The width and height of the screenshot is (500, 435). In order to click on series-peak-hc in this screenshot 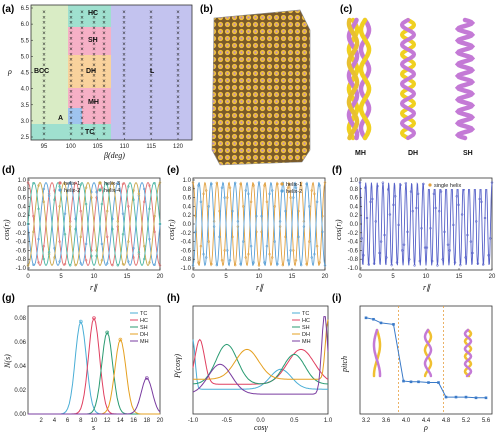, I will do `click(94, 318)`.